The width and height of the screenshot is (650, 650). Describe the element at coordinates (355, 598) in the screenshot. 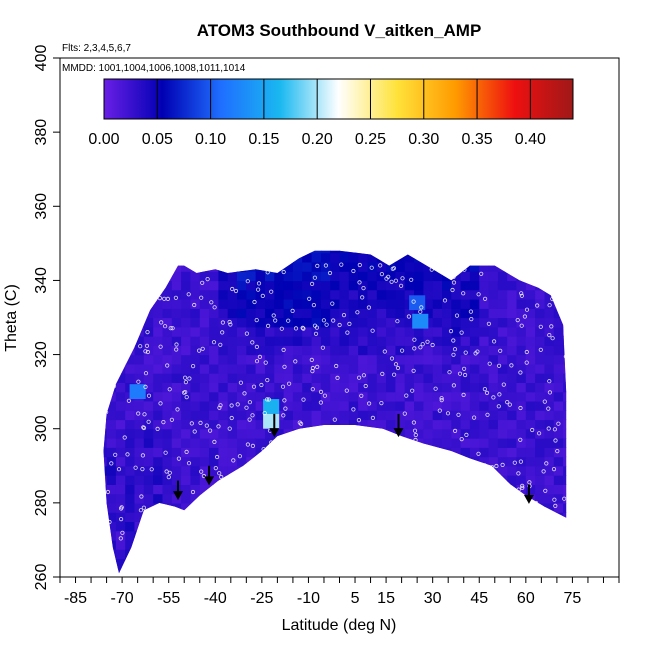

I see `x-tick-label: 5` at that location.